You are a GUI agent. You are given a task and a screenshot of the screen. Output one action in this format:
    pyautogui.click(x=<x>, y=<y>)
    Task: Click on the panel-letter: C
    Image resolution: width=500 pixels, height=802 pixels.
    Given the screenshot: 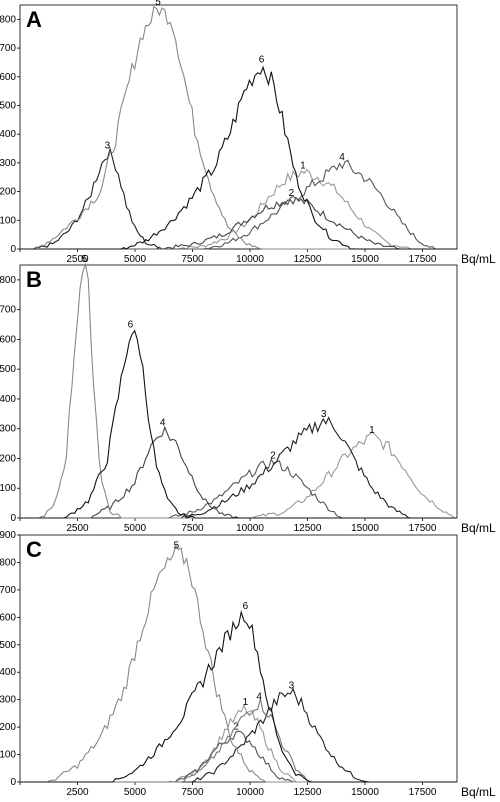 What is the action you would take?
    pyautogui.click(x=34, y=549)
    